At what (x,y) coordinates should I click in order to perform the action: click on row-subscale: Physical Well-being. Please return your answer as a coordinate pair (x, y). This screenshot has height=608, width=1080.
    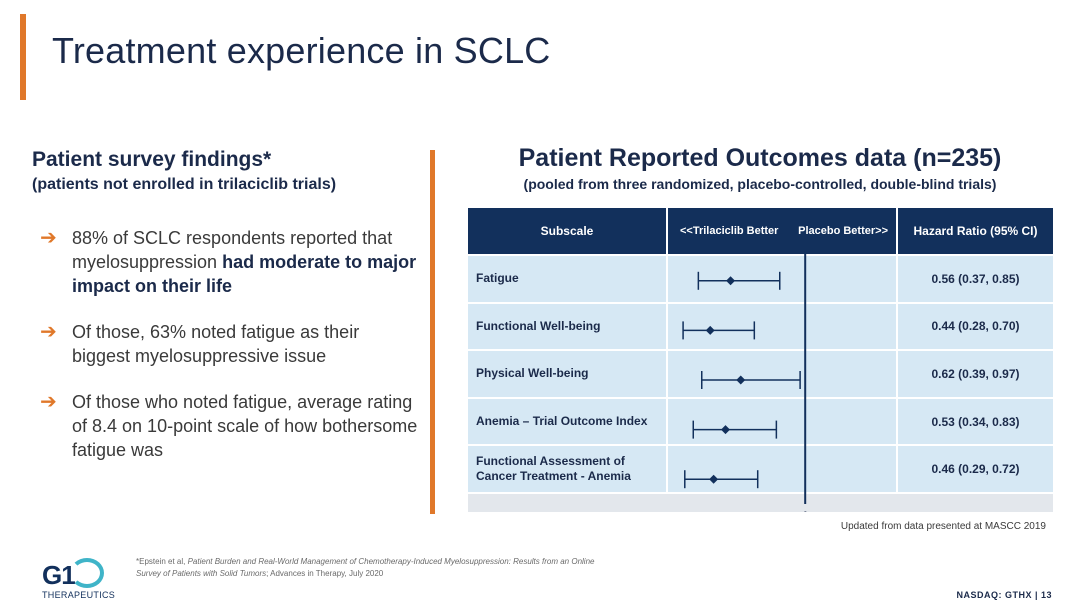
    Looking at the image, I should click on (568, 374).